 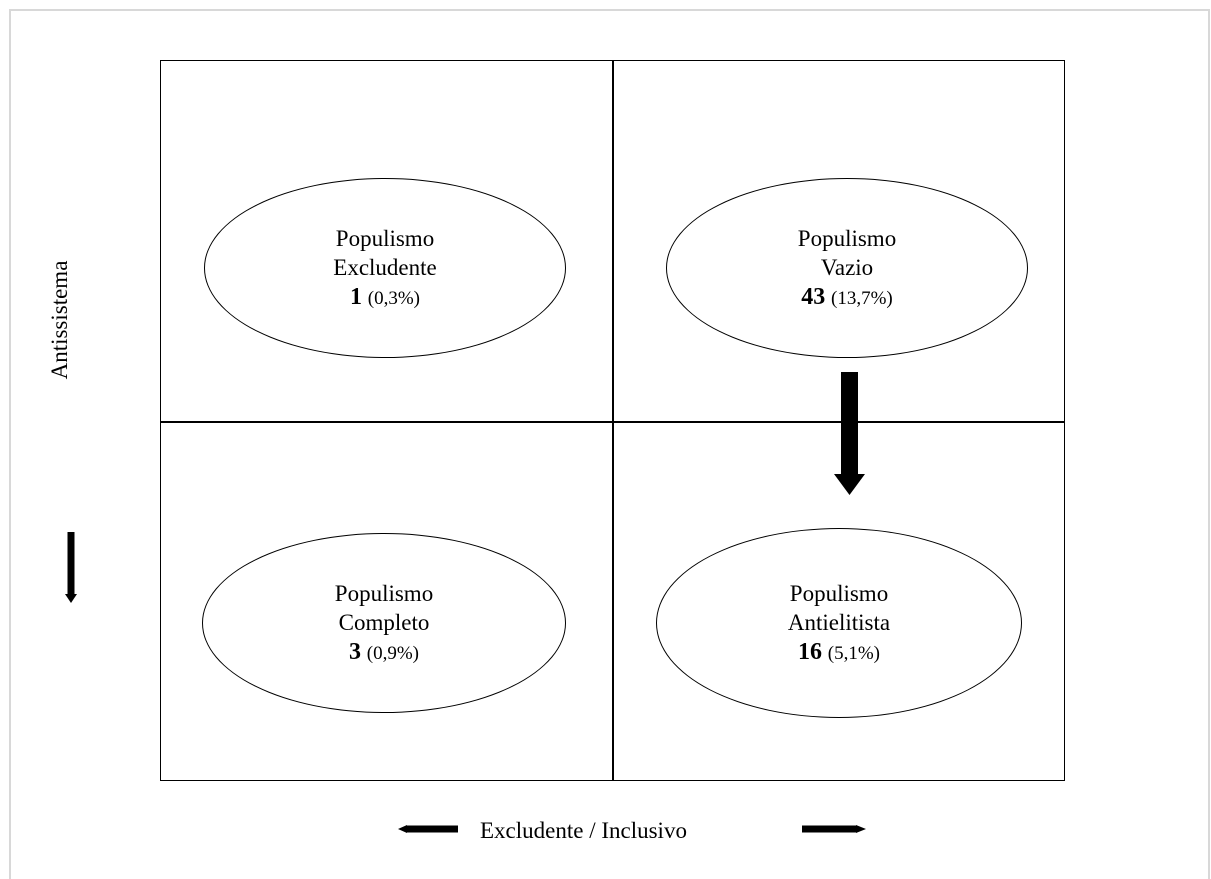 I want to click on quadrant-type: Completo, so click(x=384, y=622).